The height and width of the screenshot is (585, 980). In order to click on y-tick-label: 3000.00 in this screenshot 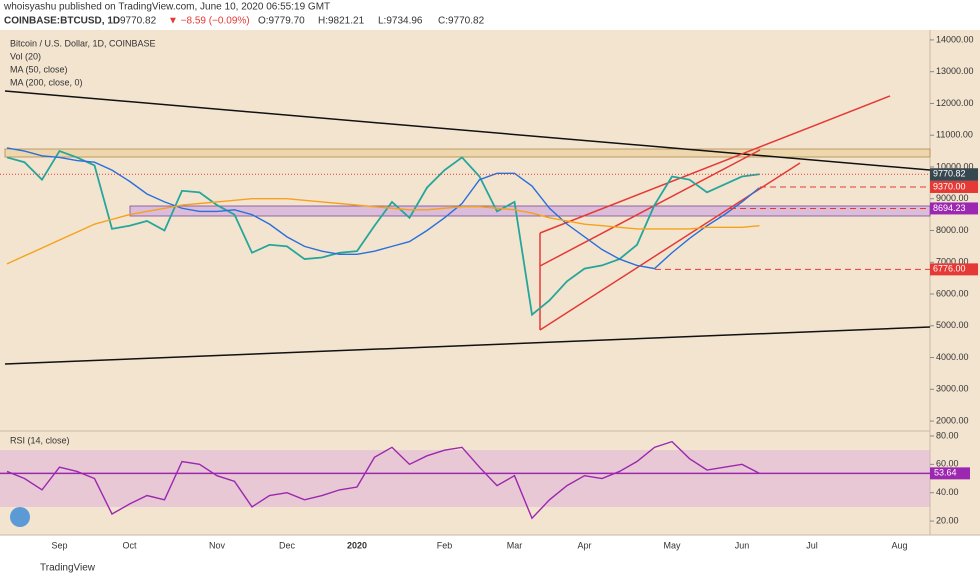, I will do `click(952, 389)`.